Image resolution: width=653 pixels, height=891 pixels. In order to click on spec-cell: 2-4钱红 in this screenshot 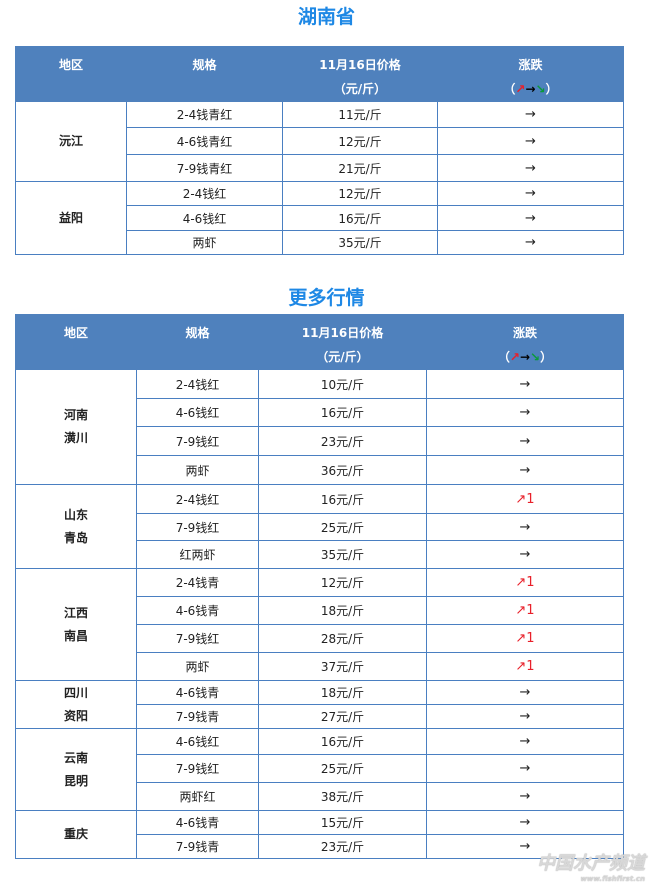, I will do `click(204, 193)`.